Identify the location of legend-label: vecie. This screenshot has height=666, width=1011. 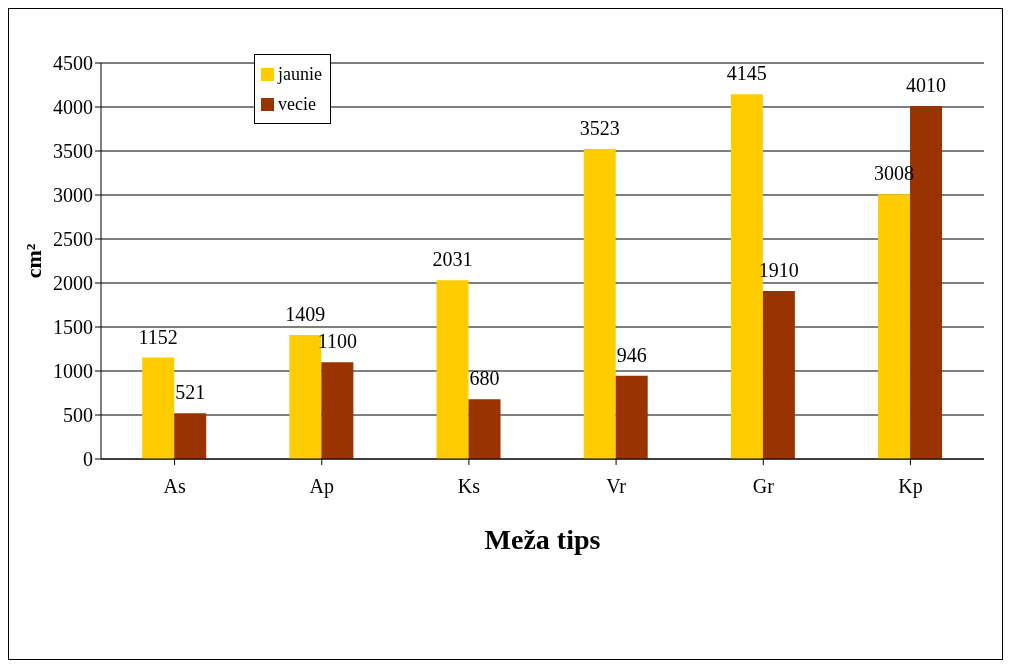
(297, 104).